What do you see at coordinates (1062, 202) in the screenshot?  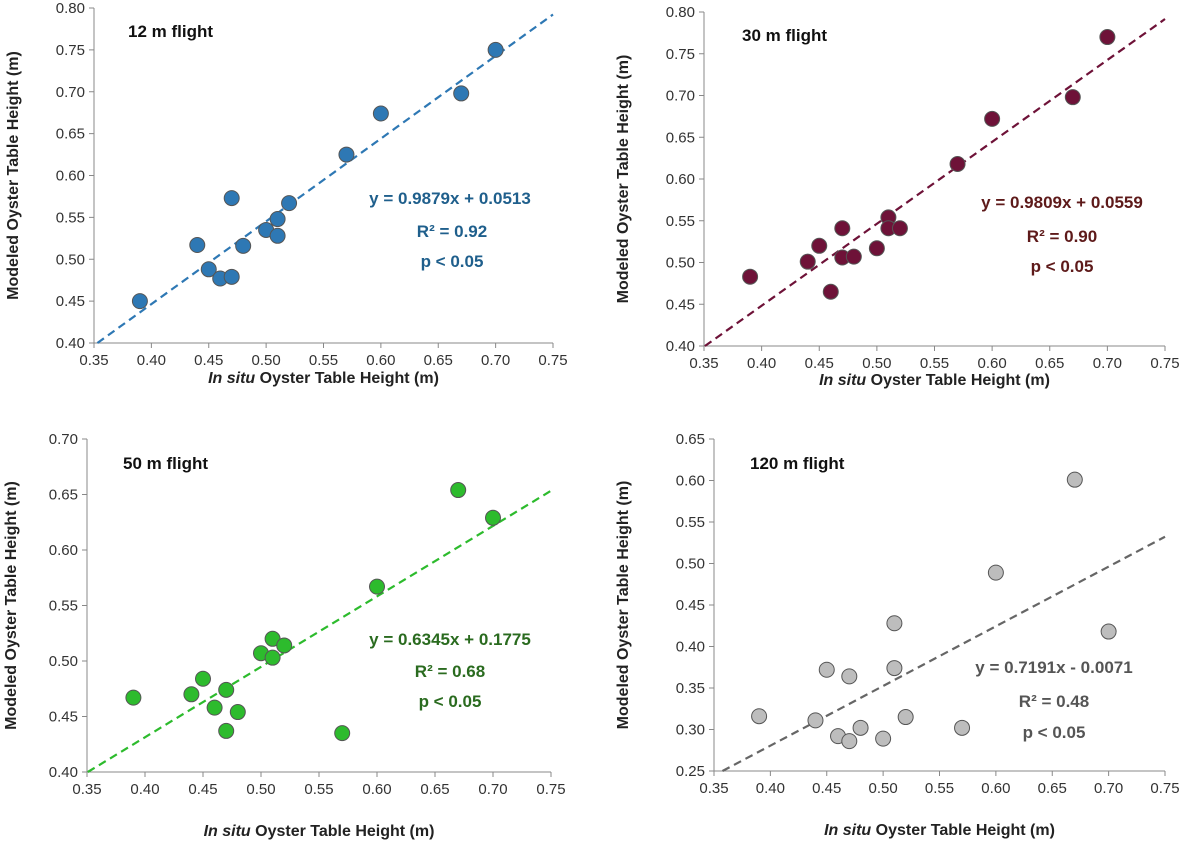 I see `regression-equation: y = 0.9809x + 0.0559` at bounding box center [1062, 202].